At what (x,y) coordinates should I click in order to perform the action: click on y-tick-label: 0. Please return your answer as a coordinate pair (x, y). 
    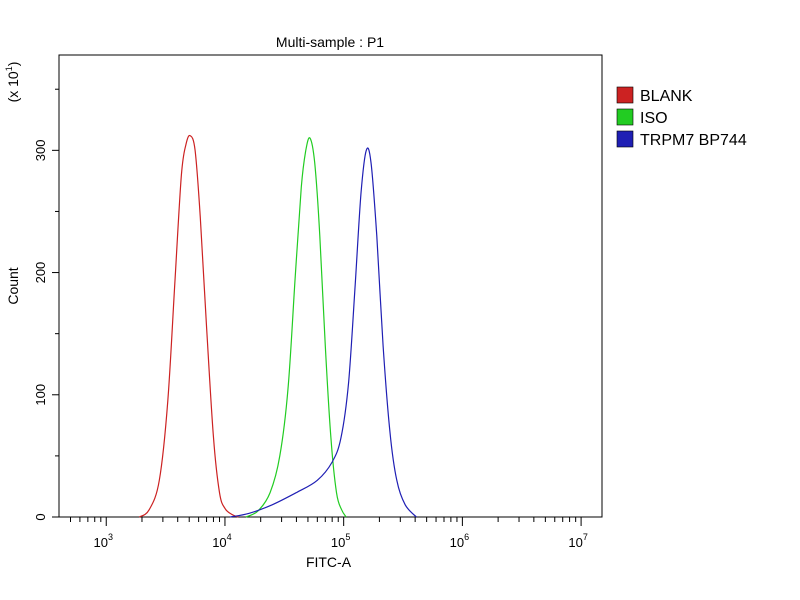
    Looking at the image, I should click on (40, 516).